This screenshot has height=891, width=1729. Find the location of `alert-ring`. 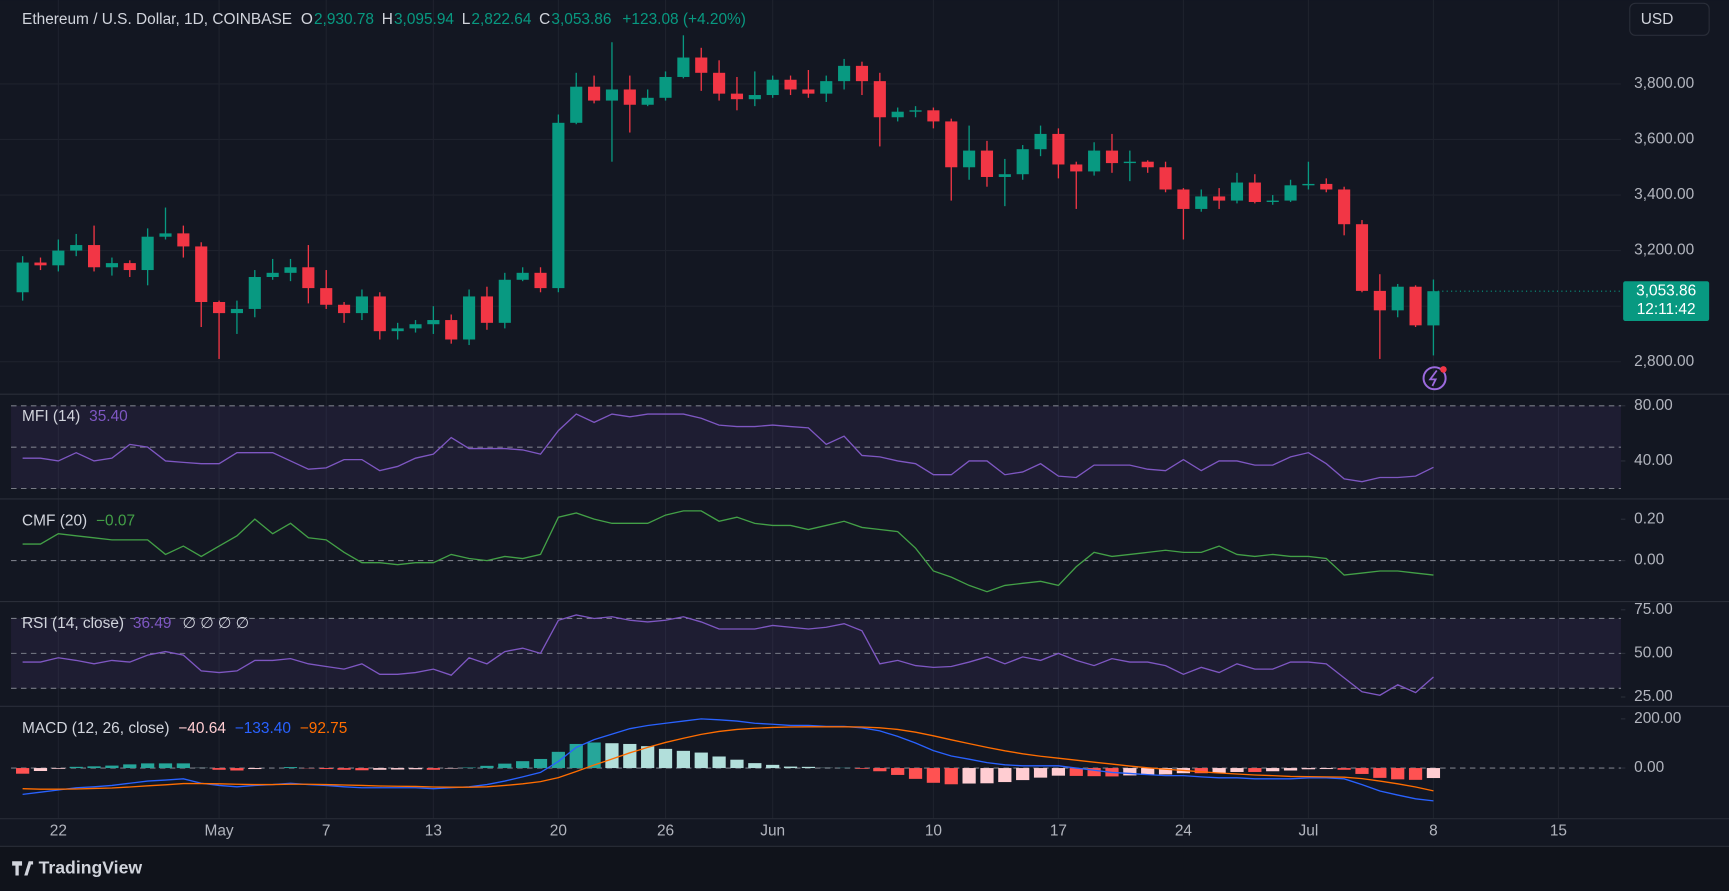

alert-ring is located at coordinates (1434, 378).